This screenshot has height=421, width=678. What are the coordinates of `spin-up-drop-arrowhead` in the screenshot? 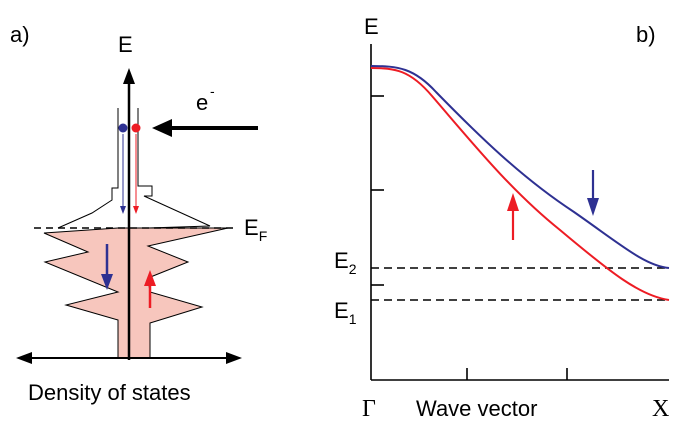 It's located at (136, 210).